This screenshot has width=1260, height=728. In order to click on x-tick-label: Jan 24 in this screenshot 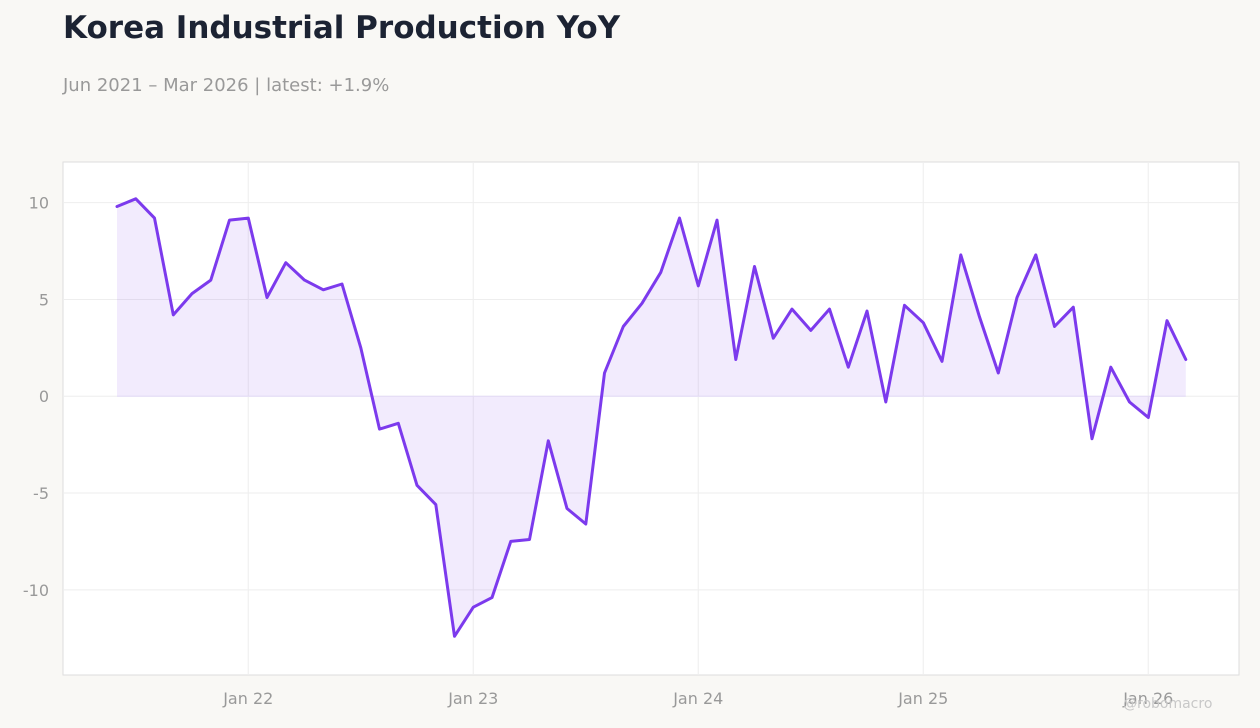, I will do `click(697, 698)`.